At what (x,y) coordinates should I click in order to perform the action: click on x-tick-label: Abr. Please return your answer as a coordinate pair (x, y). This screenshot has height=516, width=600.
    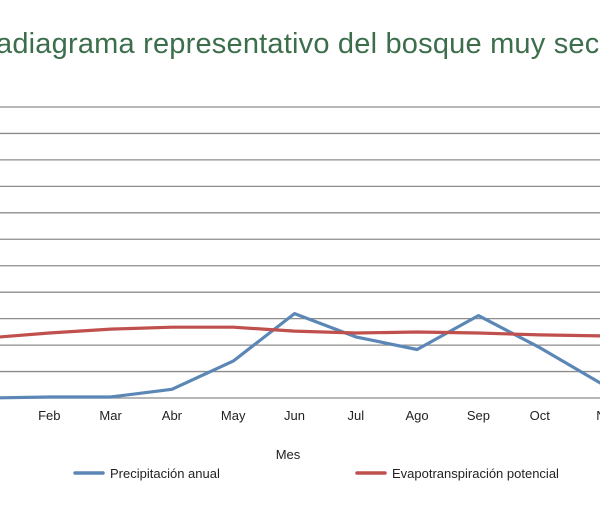
    Looking at the image, I should click on (172, 415).